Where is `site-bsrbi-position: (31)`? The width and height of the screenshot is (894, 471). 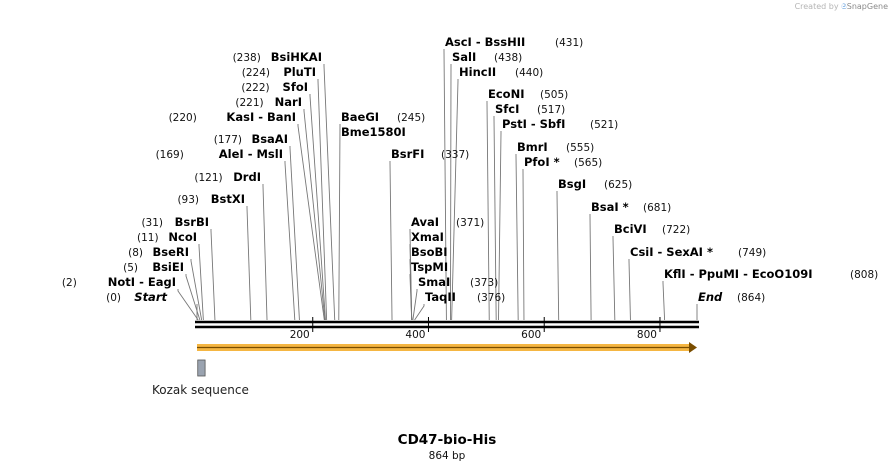 site-bsrbi-position: (31) is located at coordinates (152, 223).